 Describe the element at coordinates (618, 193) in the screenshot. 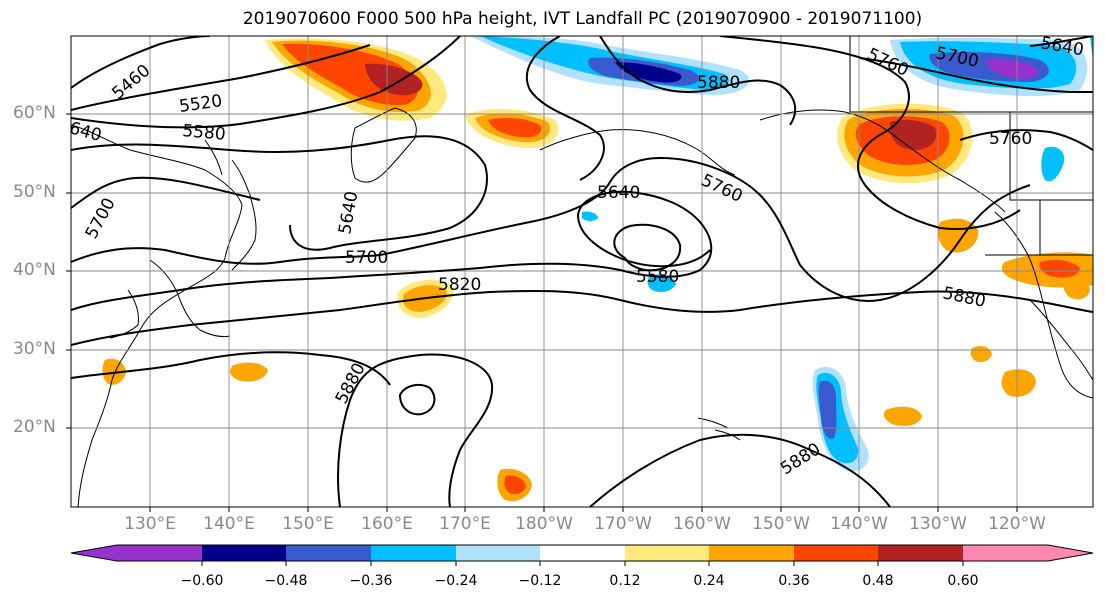

I see `contour-label: 5640` at that location.